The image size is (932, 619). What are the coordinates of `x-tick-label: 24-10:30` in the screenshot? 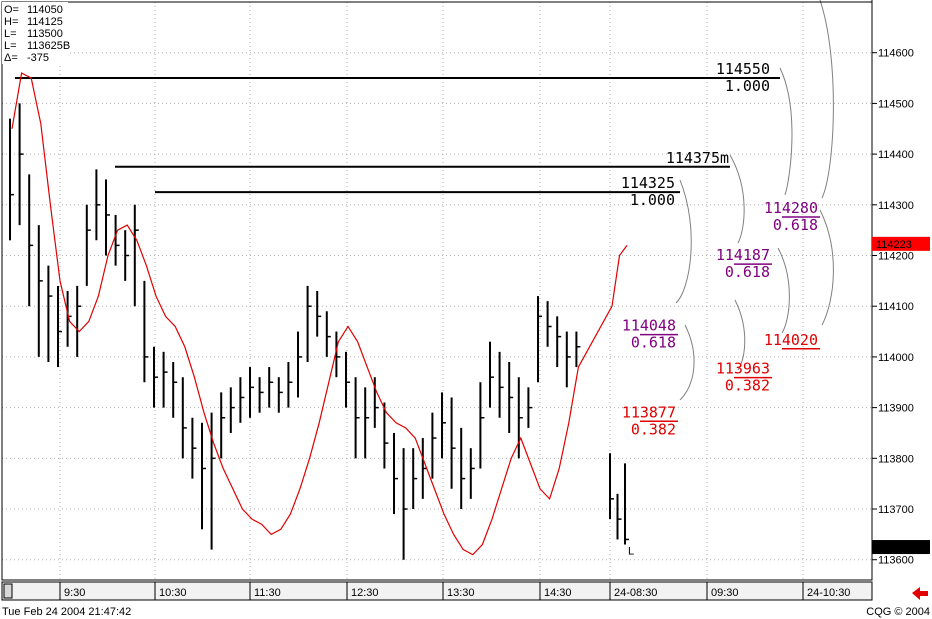 It's located at (828, 593).